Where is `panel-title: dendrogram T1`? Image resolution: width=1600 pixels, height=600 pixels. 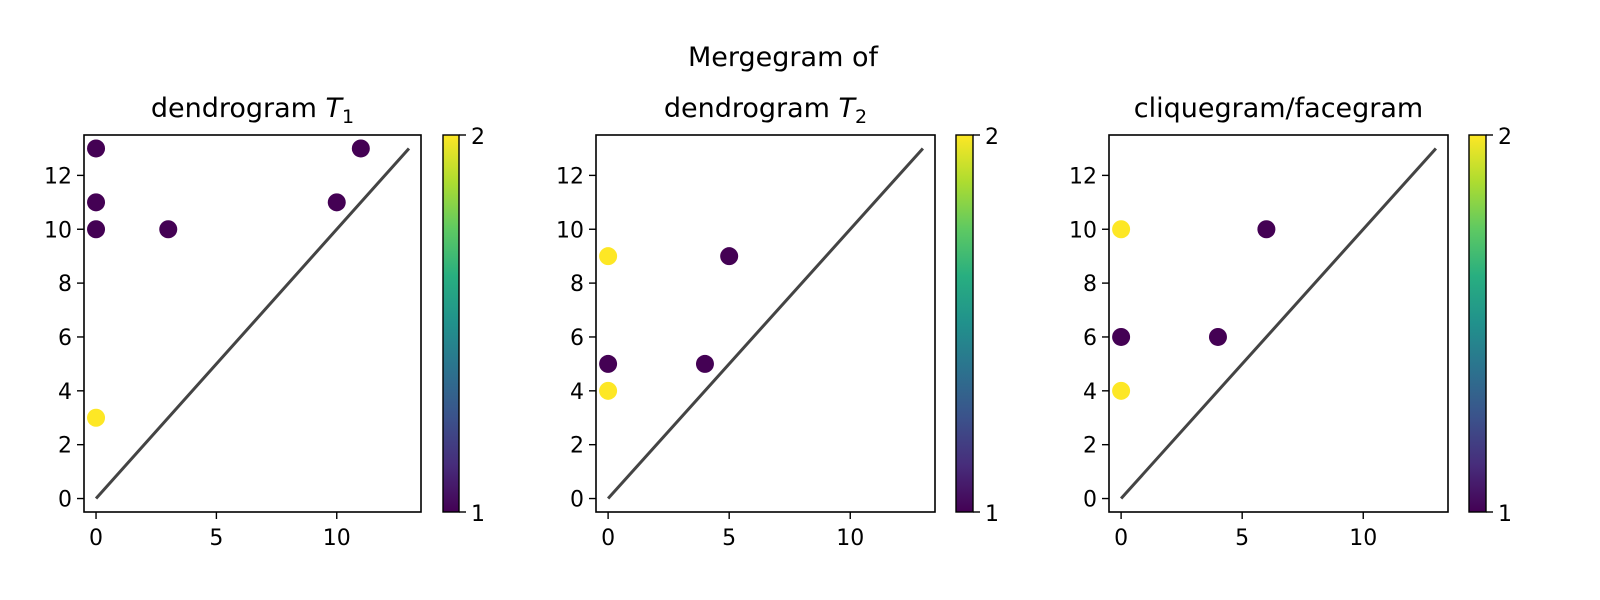
panel-title: dendrogram T1 is located at coordinates (252, 110).